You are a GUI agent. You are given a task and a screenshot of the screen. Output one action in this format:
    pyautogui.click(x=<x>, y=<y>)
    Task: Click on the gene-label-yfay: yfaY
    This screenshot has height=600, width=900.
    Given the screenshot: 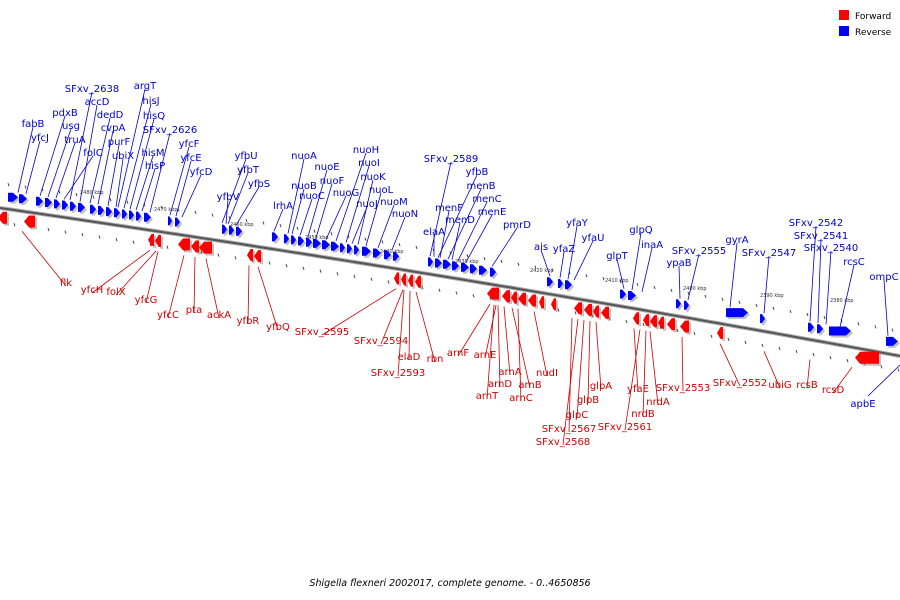 What is the action you would take?
    pyautogui.click(x=577, y=223)
    